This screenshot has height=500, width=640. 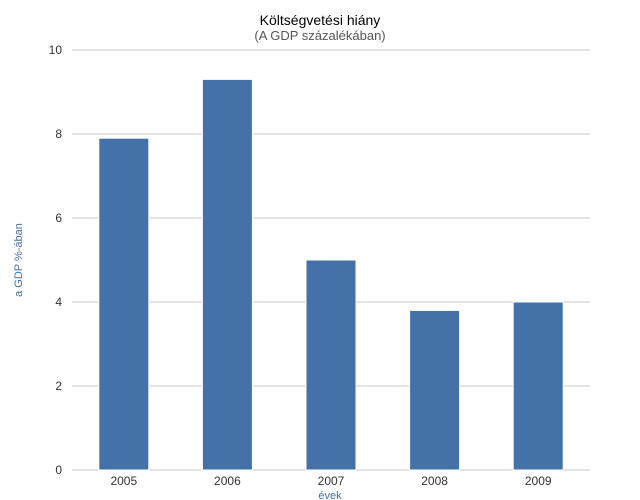 What do you see at coordinates (58, 134) in the screenshot?
I see `y-tick-label: 8` at bounding box center [58, 134].